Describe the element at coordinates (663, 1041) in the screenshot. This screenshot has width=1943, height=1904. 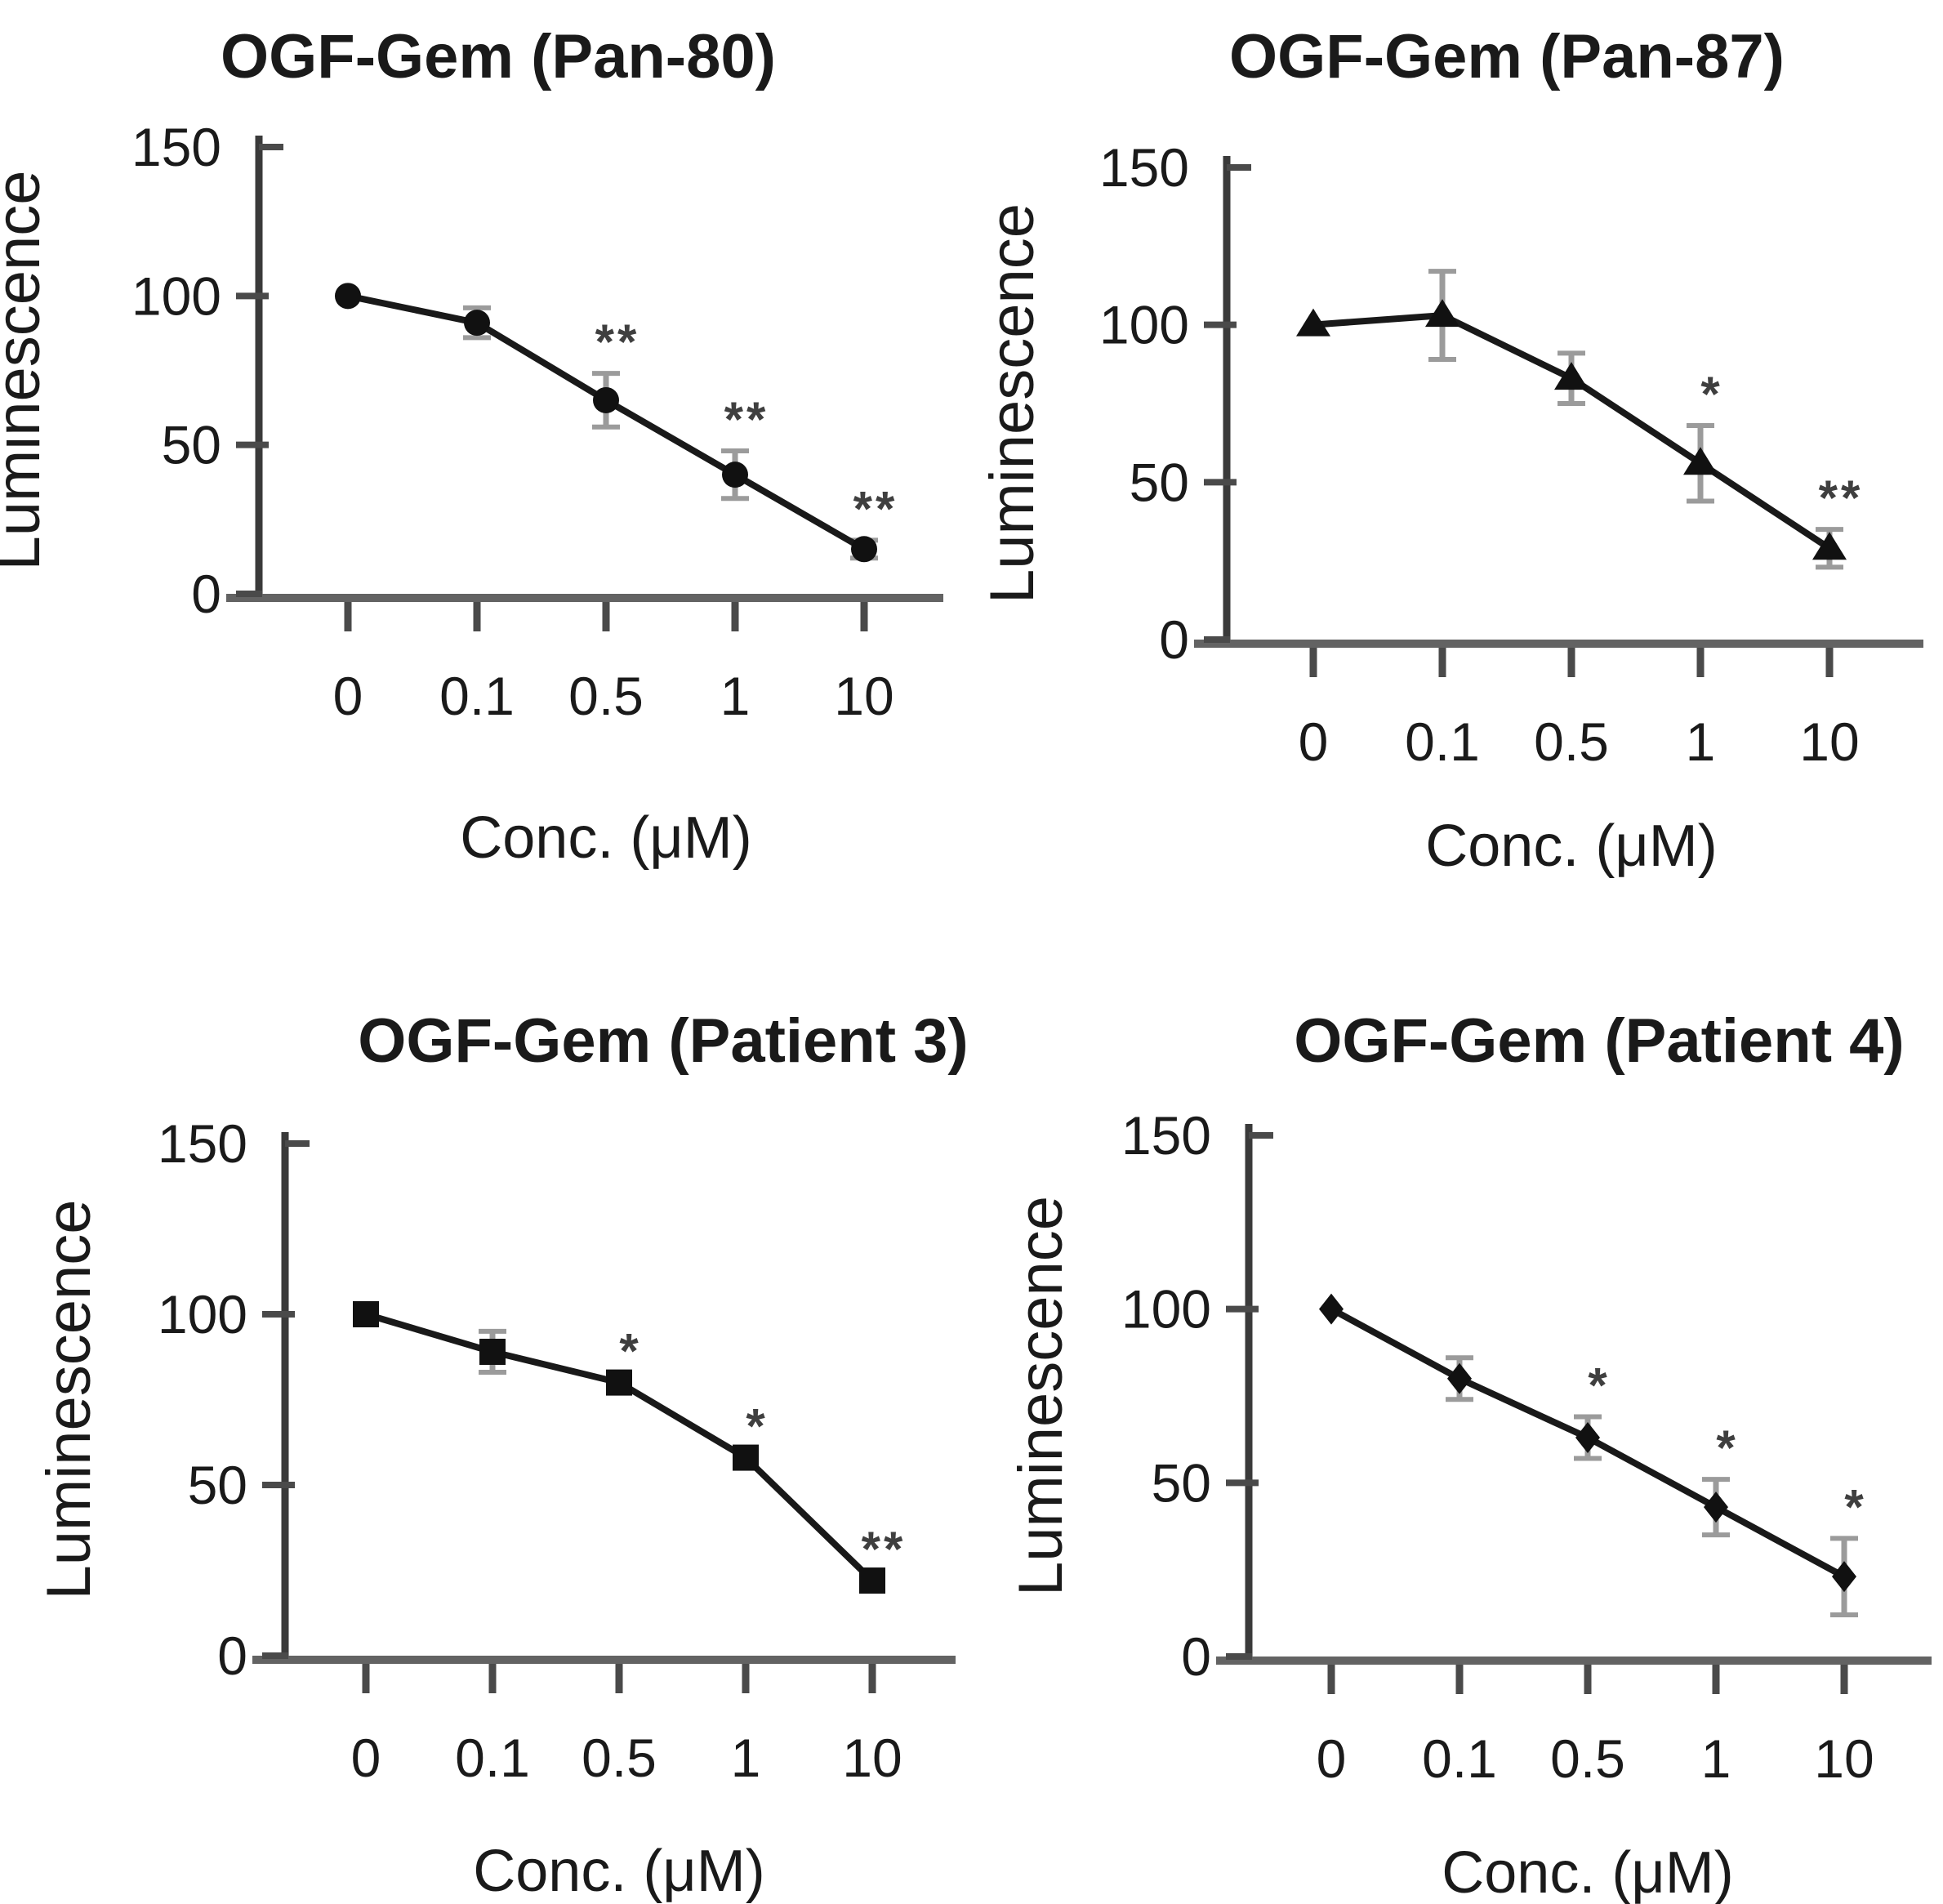
I see `chart-title: OGF-Gem (Patient 3)` at that location.